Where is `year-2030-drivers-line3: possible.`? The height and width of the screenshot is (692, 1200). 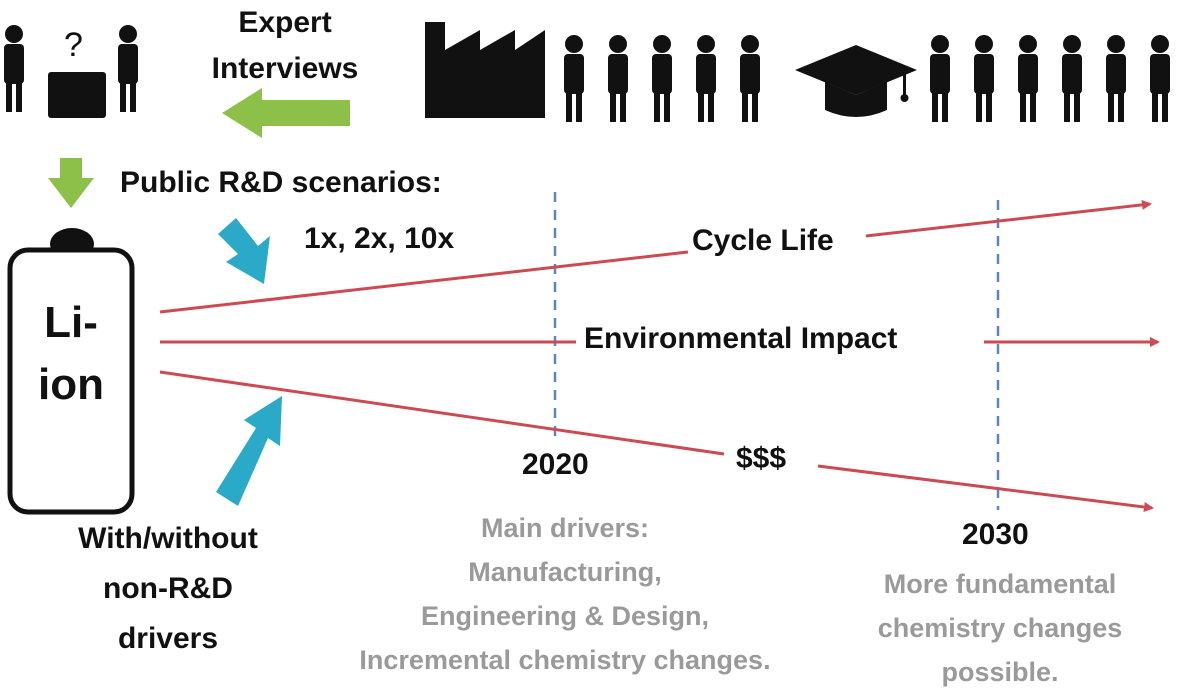
year-2030-drivers-line3: possible. is located at coordinates (1000, 672).